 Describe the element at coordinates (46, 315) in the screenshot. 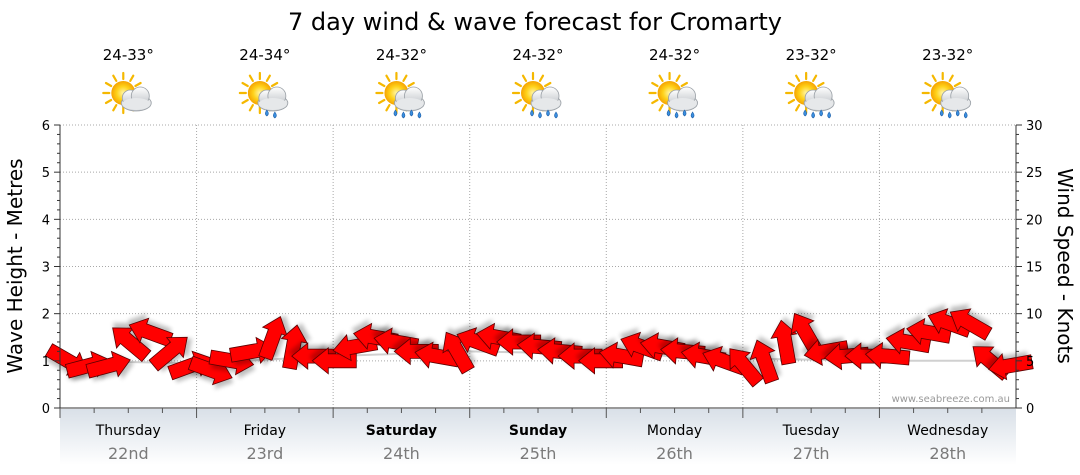

I see `left-tick-label: 2` at that location.